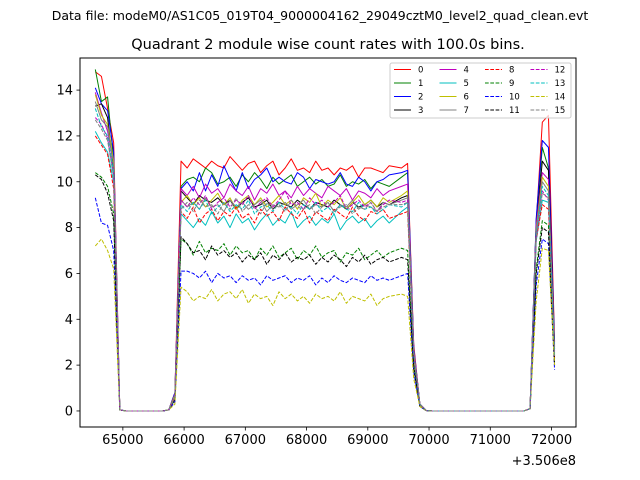  What do you see at coordinates (511, 71) in the screenshot?
I see `legend-label: 8` at bounding box center [511, 71].